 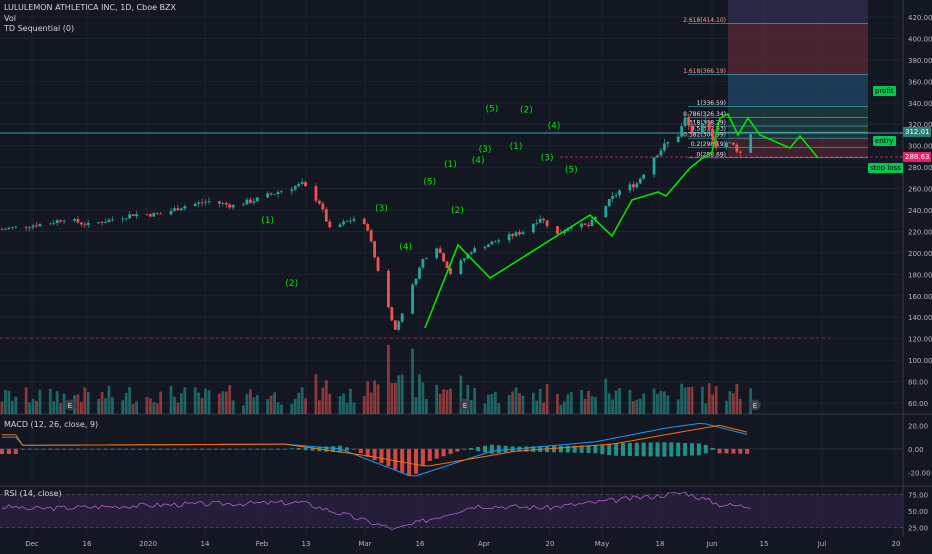 I want to click on rsi-line, so click(x=376, y=511).